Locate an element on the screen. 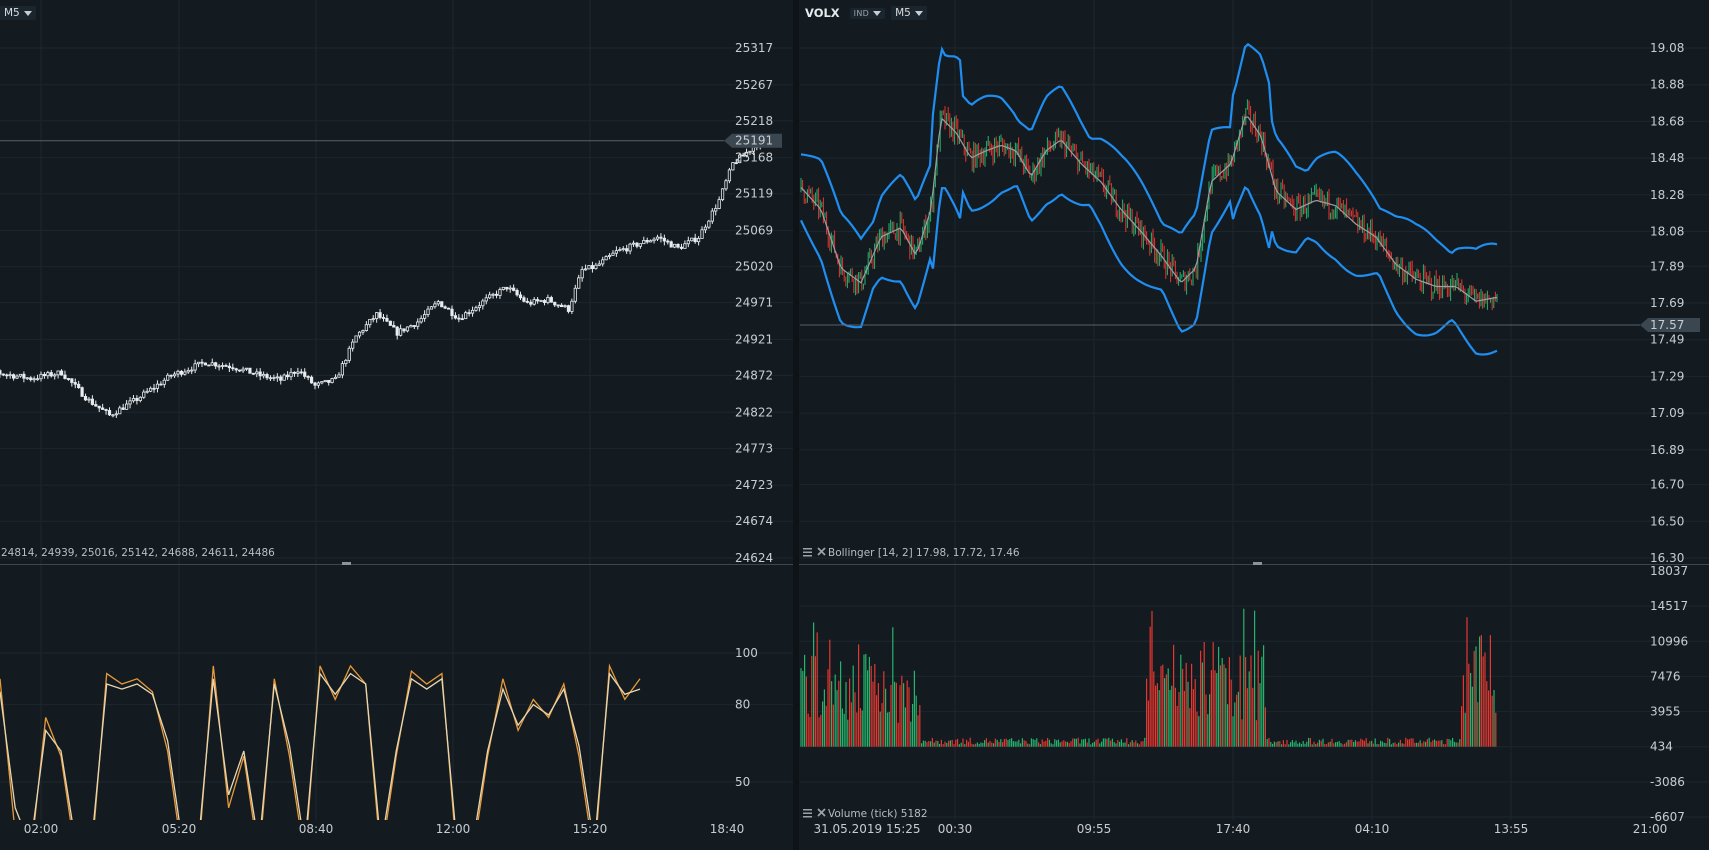 Image resolution: width=1709 pixels, height=850 pixels. right-price-tick-label: 18.28 is located at coordinates (1667, 195).